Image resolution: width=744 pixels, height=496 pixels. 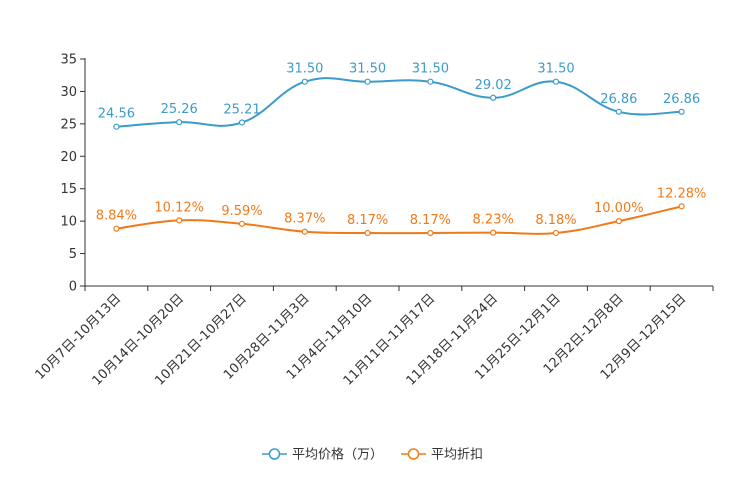 I want to click on data-label: 25.26, so click(x=179, y=109).